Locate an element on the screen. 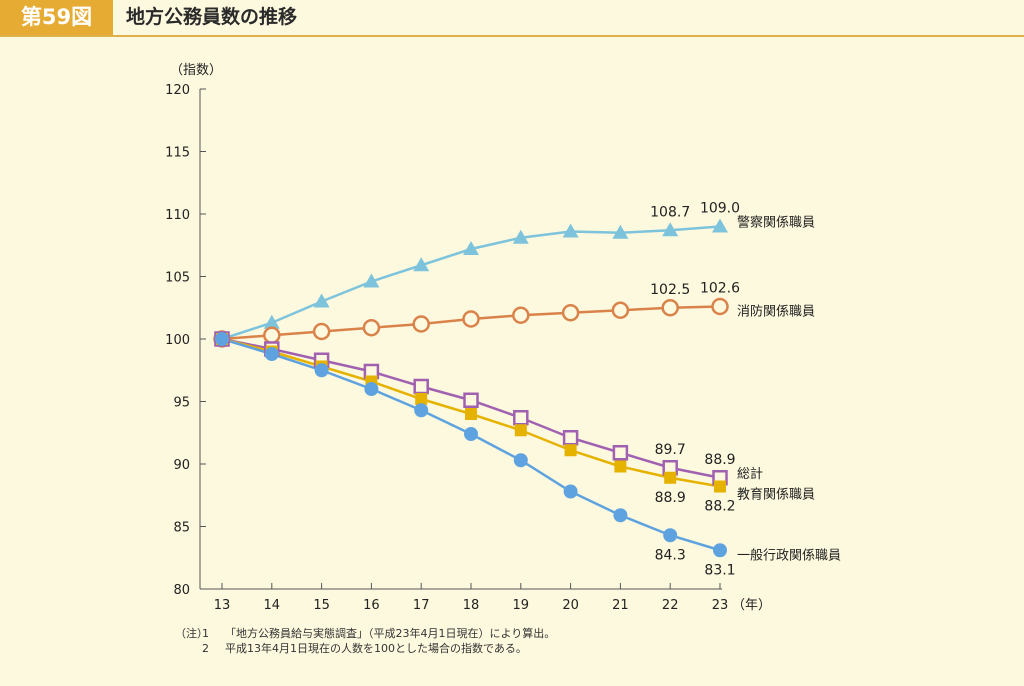 The image size is (1024, 686). x-tick-label: 13 is located at coordinates (222, 605).